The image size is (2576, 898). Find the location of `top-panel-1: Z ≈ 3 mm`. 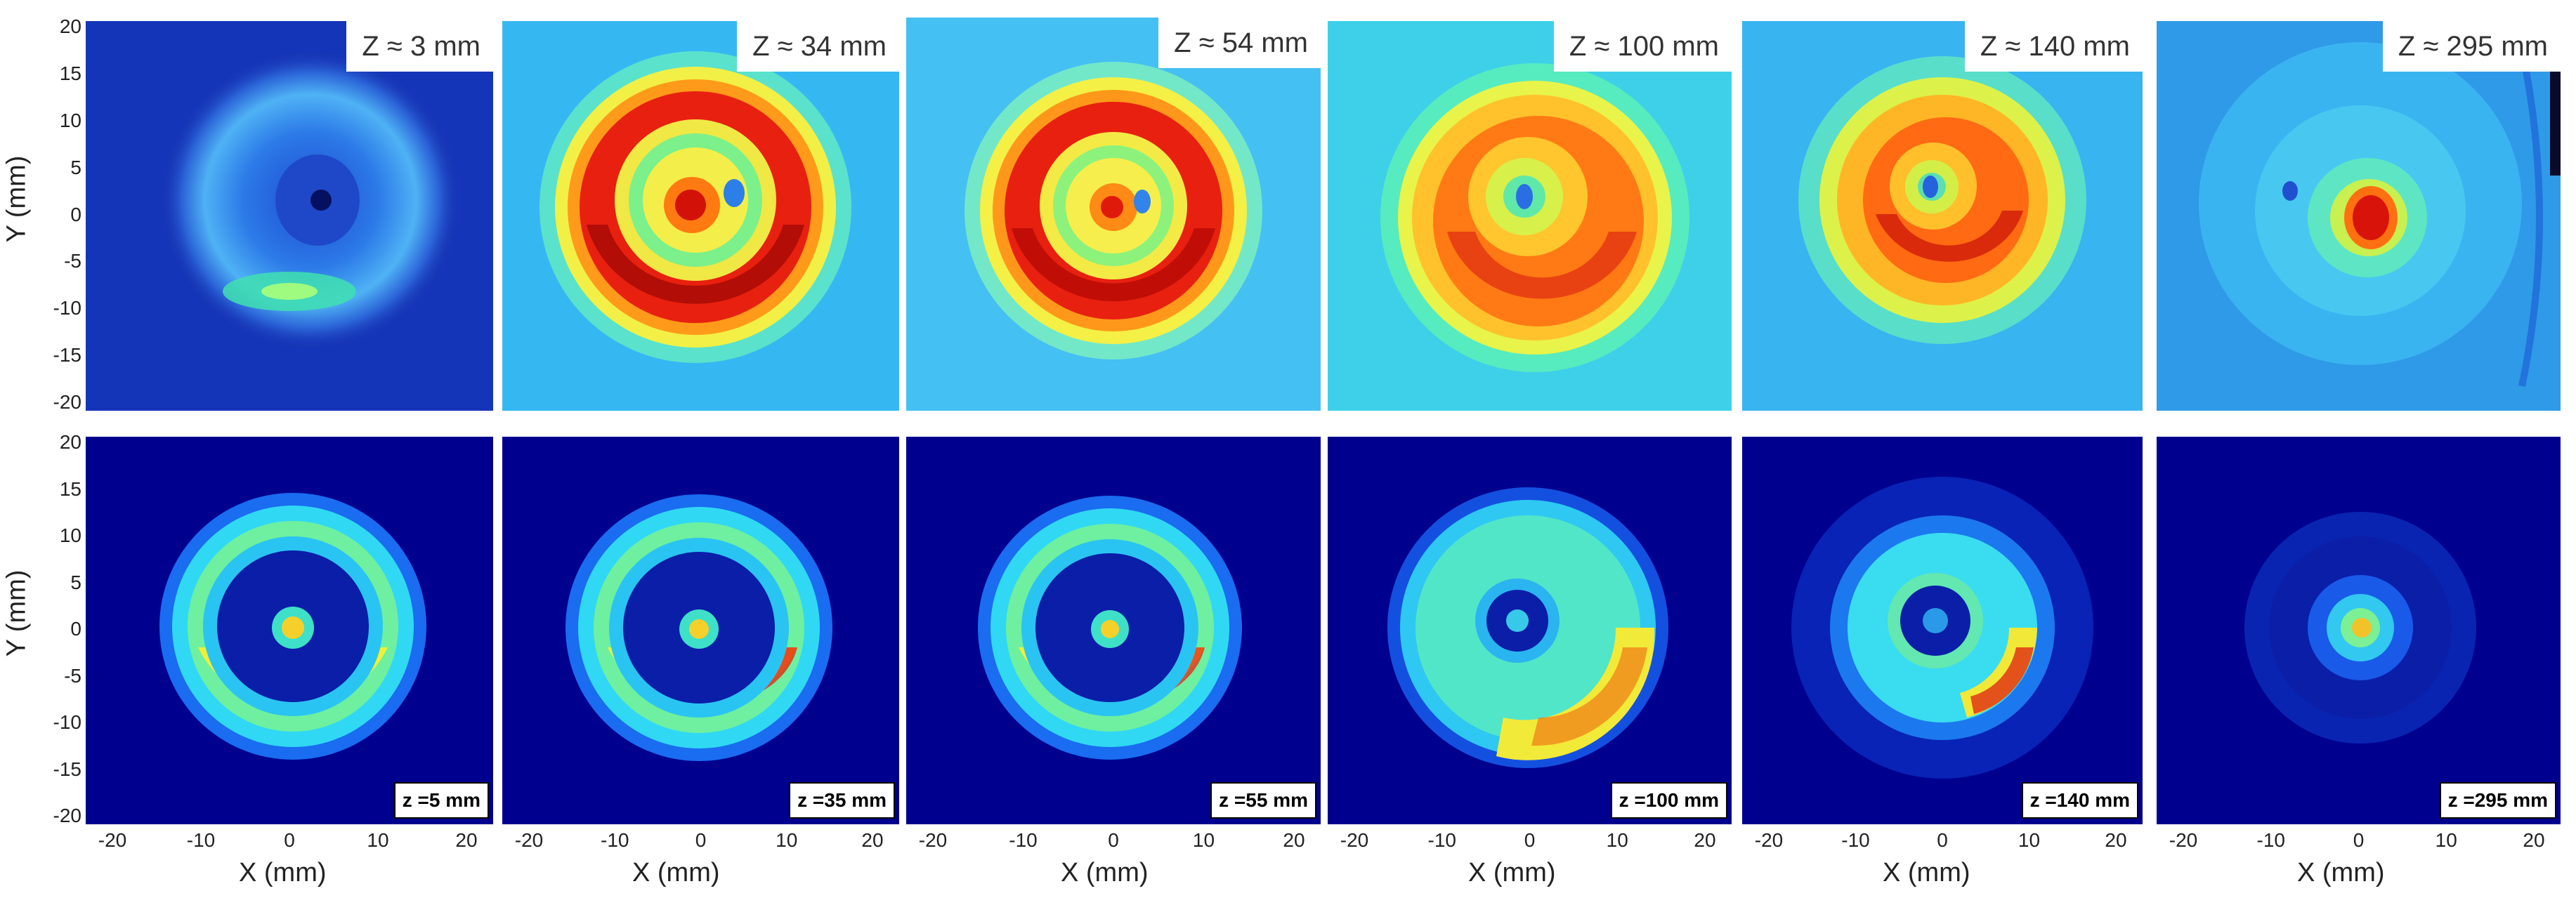

top-panel-1: Z ≈ 3 mm is located at coordinates (289, 216).